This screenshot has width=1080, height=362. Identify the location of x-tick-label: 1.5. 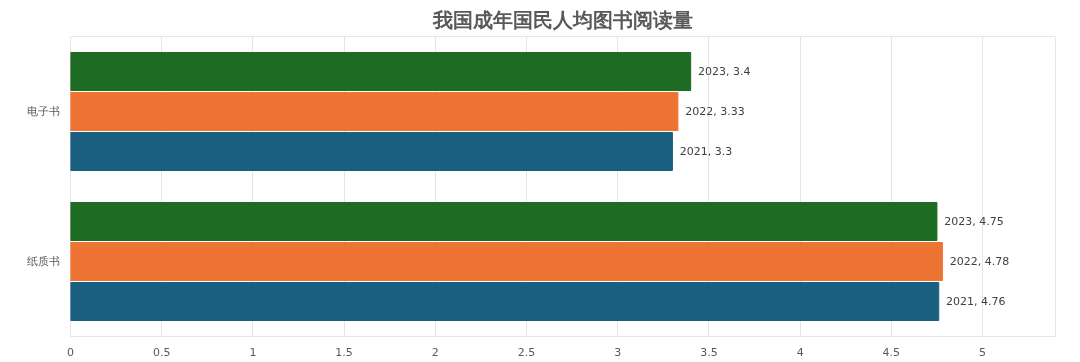
(344, 352).